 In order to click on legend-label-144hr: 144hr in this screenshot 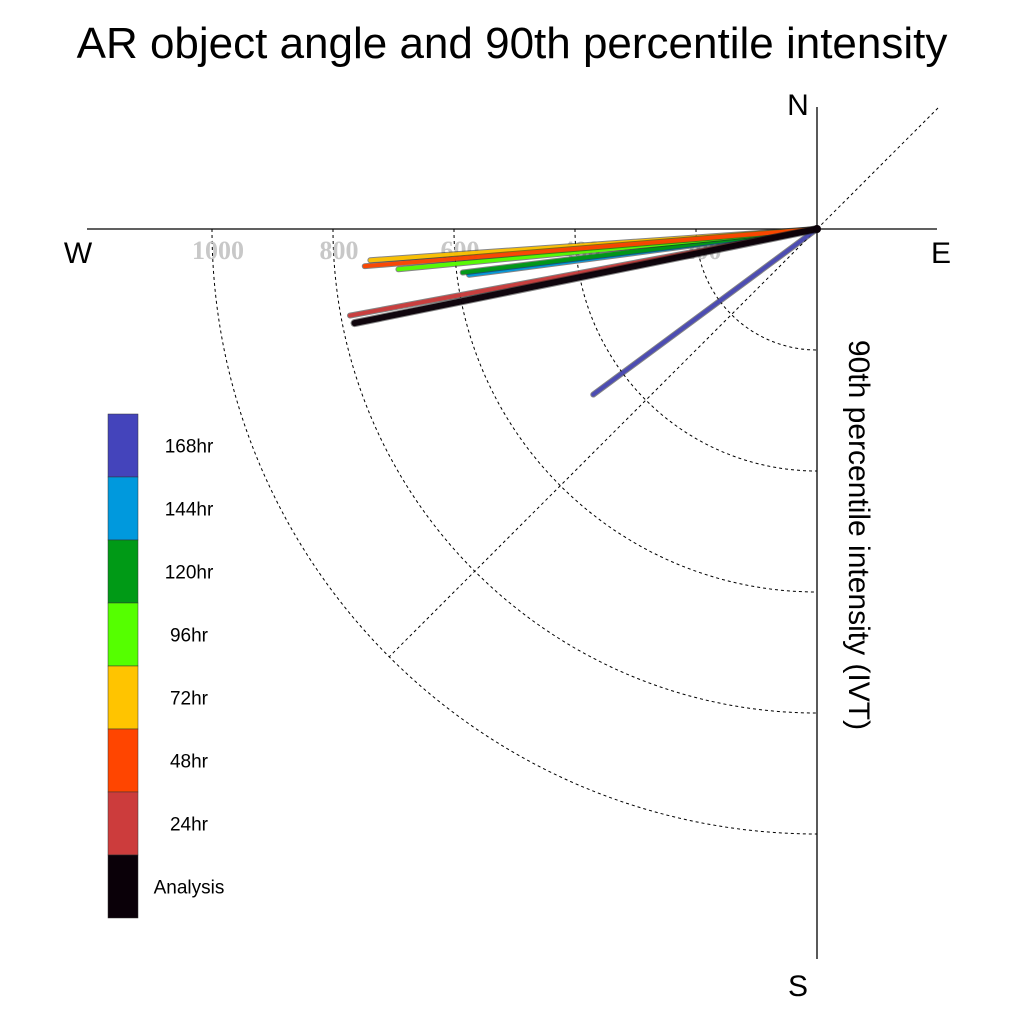, I will do `click(189, 510)`.